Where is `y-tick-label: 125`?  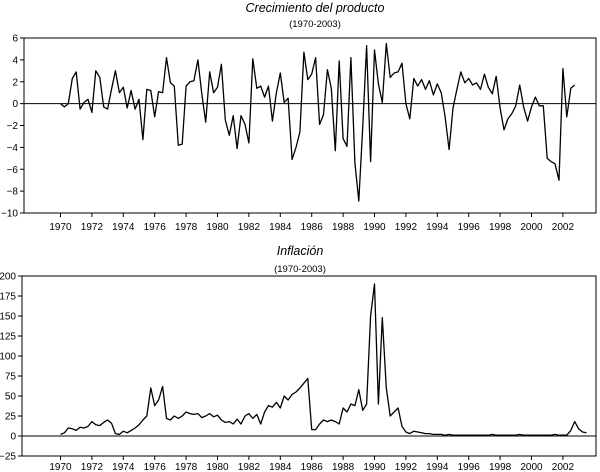
y-tick-label: 125 is located at coordinates (8, 337).